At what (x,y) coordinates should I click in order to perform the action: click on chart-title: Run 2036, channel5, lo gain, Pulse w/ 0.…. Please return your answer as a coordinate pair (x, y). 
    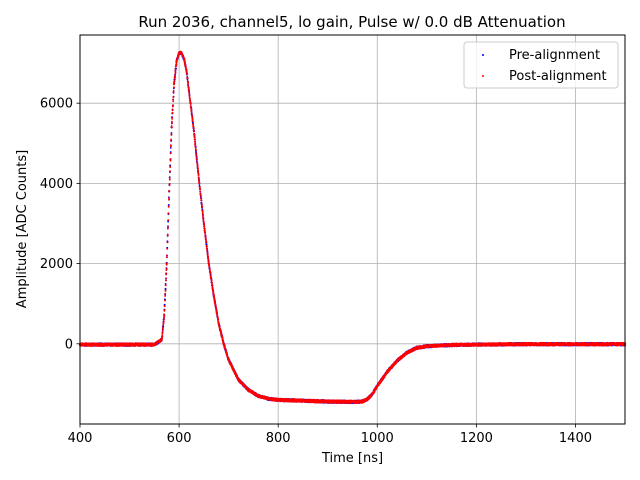
    Looking at the image, I should click on (351, 22).